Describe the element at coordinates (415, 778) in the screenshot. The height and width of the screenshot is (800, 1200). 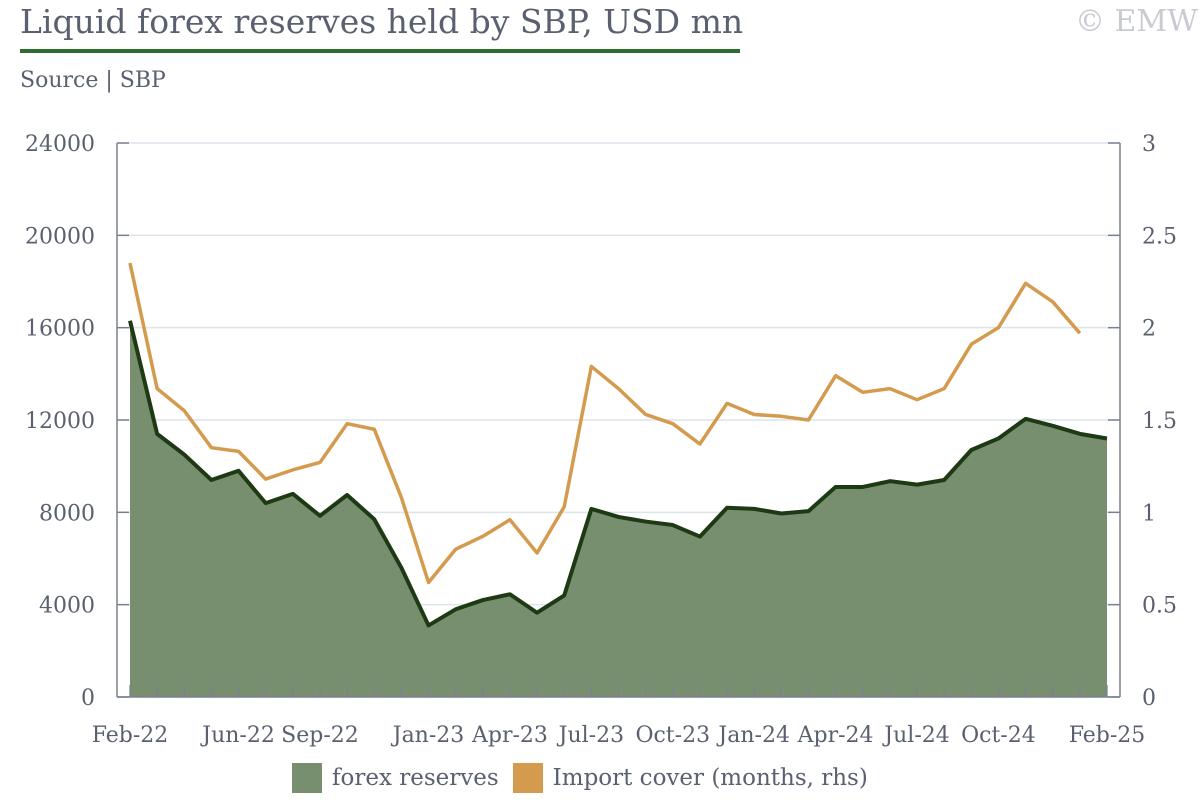
I see `legend-label-forex-reserves: forex reserves` at that location.